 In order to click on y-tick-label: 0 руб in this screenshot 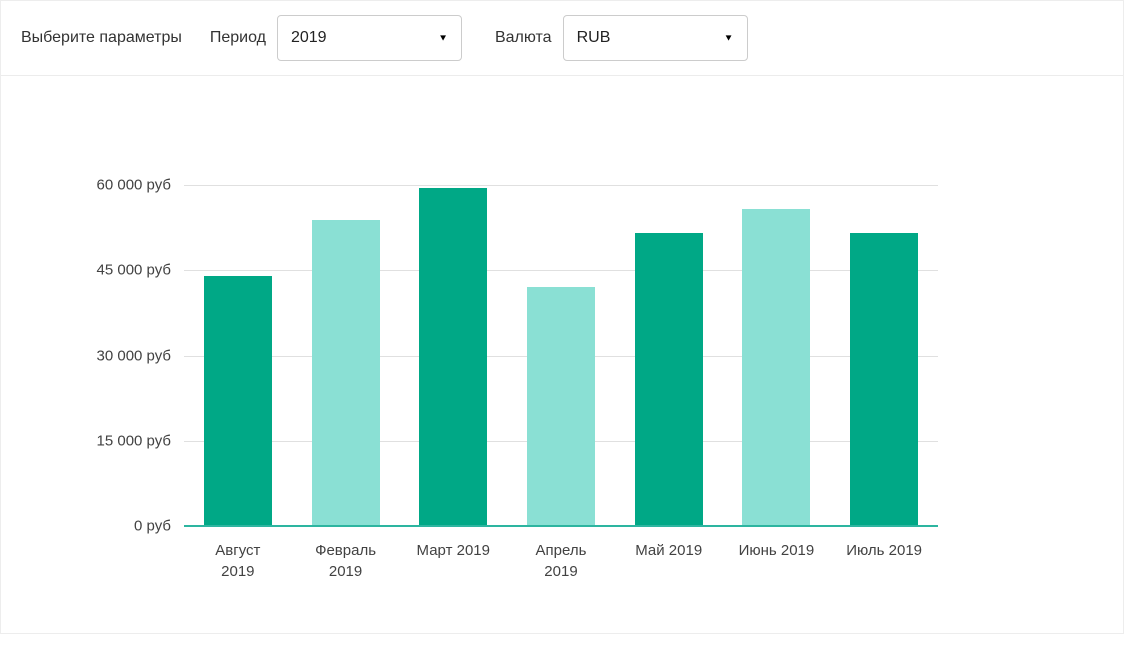, I will do `click(152, 526)`.